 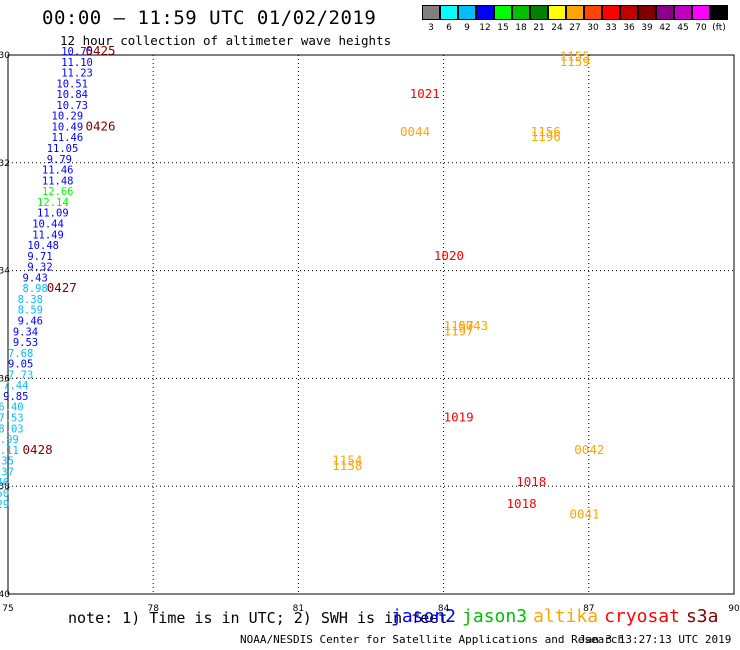 I want to click on pass-time-label: 1019, so click(x=459, y=417).